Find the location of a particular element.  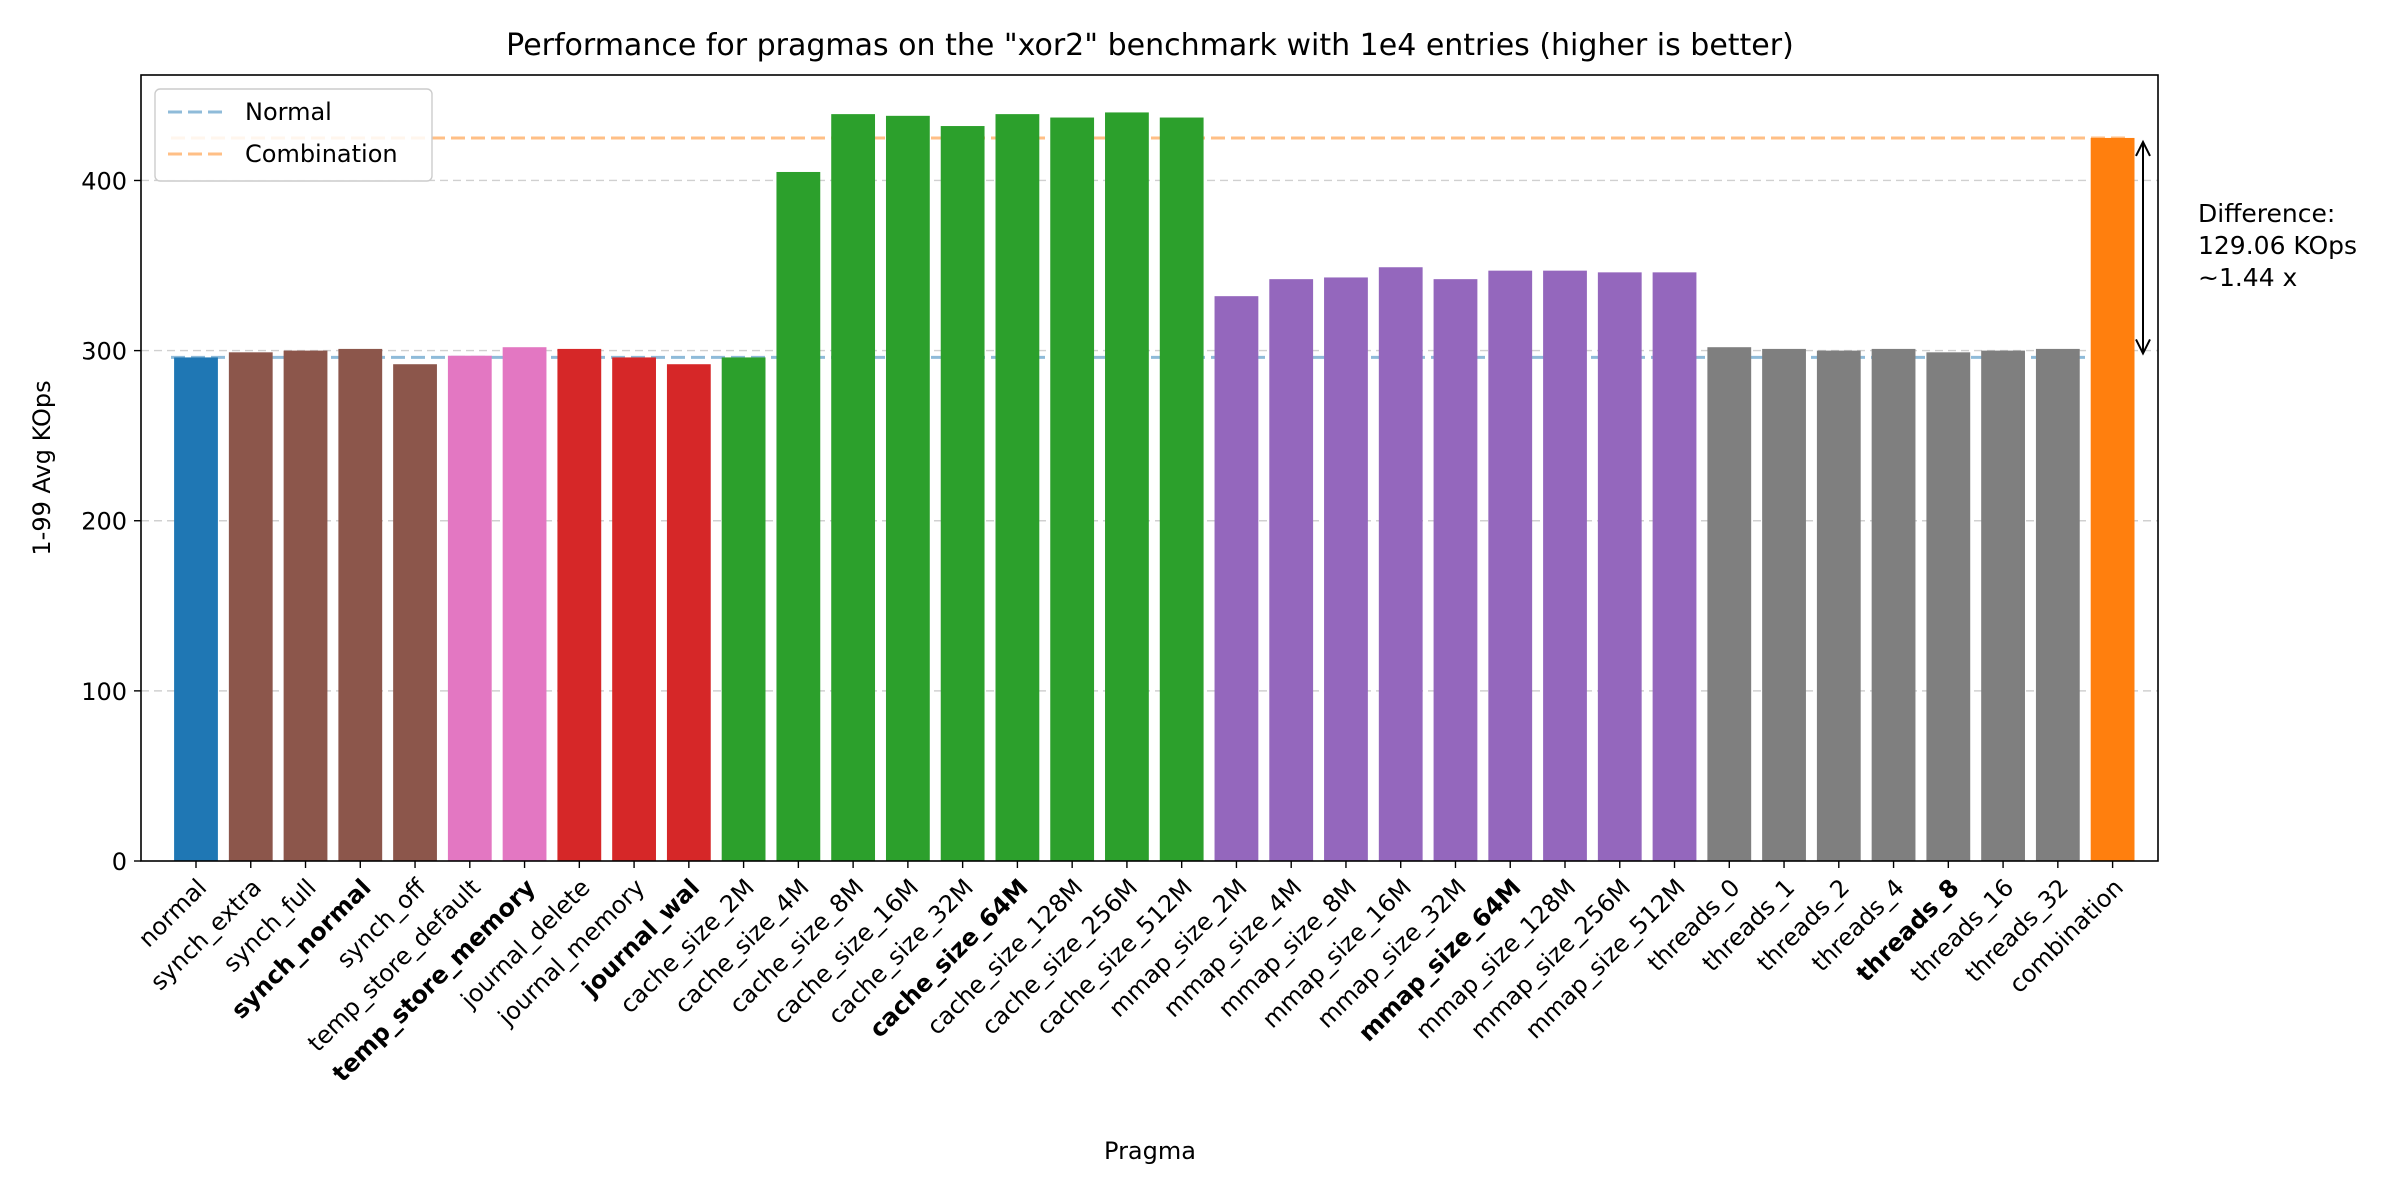

bar-mmap_size_64M is located at coordinates (1510, 565).